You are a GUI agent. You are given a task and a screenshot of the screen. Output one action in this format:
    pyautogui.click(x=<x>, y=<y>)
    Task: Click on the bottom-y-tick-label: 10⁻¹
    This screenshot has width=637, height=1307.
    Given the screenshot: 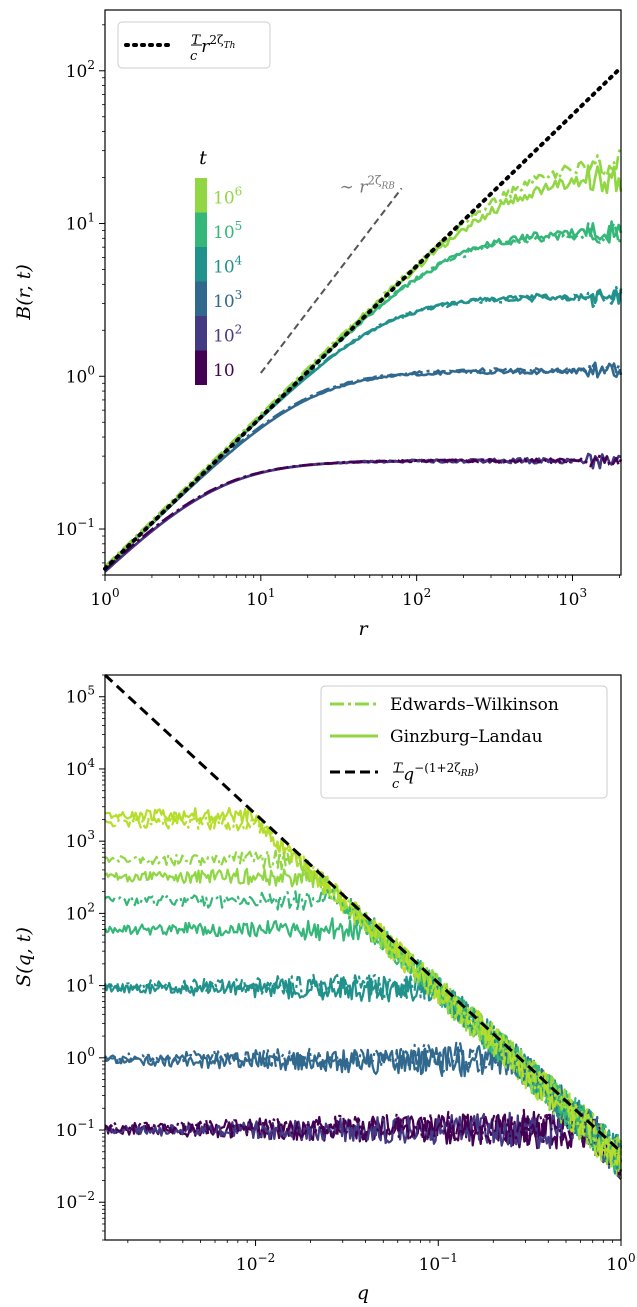 What is the action you would take?
    pyautogui.click(x=75, y=1129)
    